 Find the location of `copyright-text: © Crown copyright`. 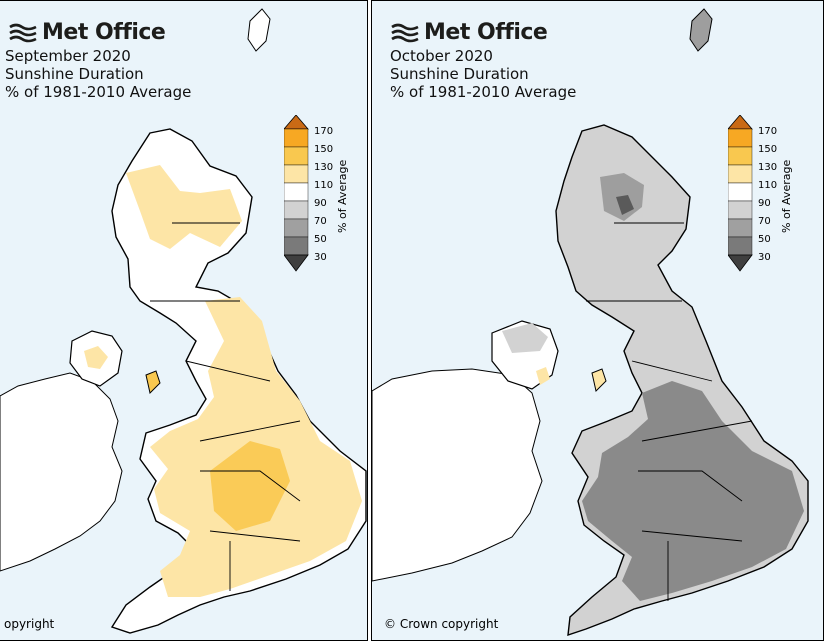

copyright-text: © Crown copyright is located at coordinates (441, 624).